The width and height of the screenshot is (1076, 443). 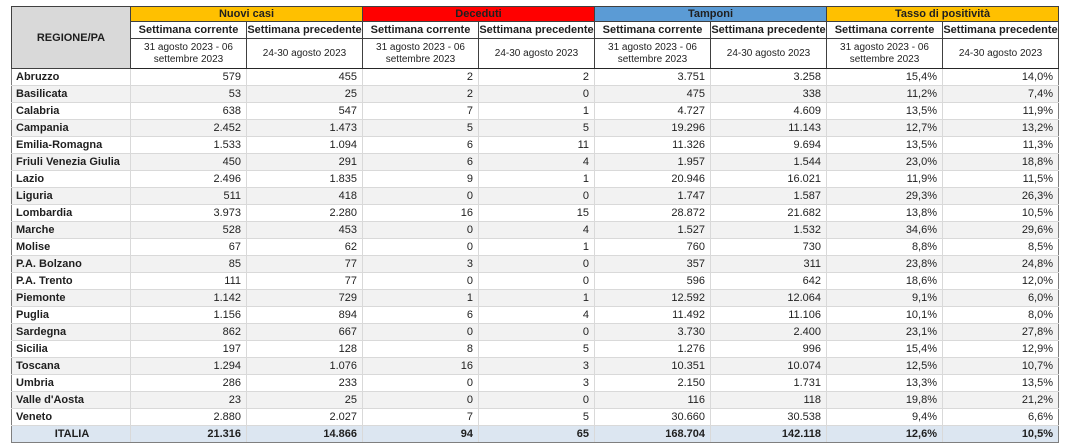 I want to click on cell-tasso-positivita-precedente: 11,5%, so click(x=1001, y=179).